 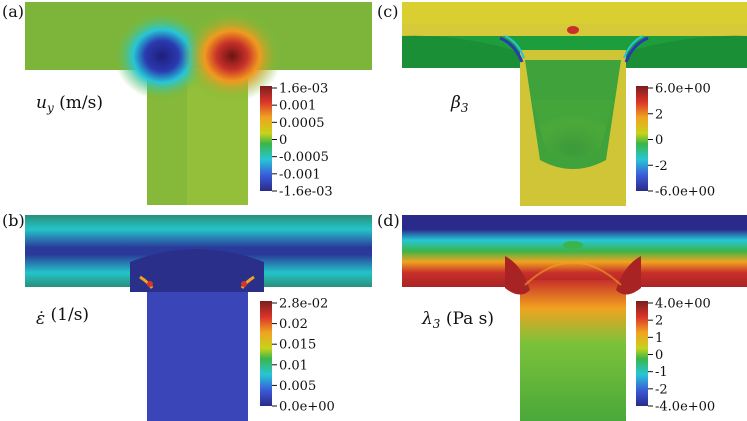 What do you see at coordinates (307, 407) in the screenshot?
I see `colorbar-tick-label: 0.0e+00` at bounding box center [307, 407].